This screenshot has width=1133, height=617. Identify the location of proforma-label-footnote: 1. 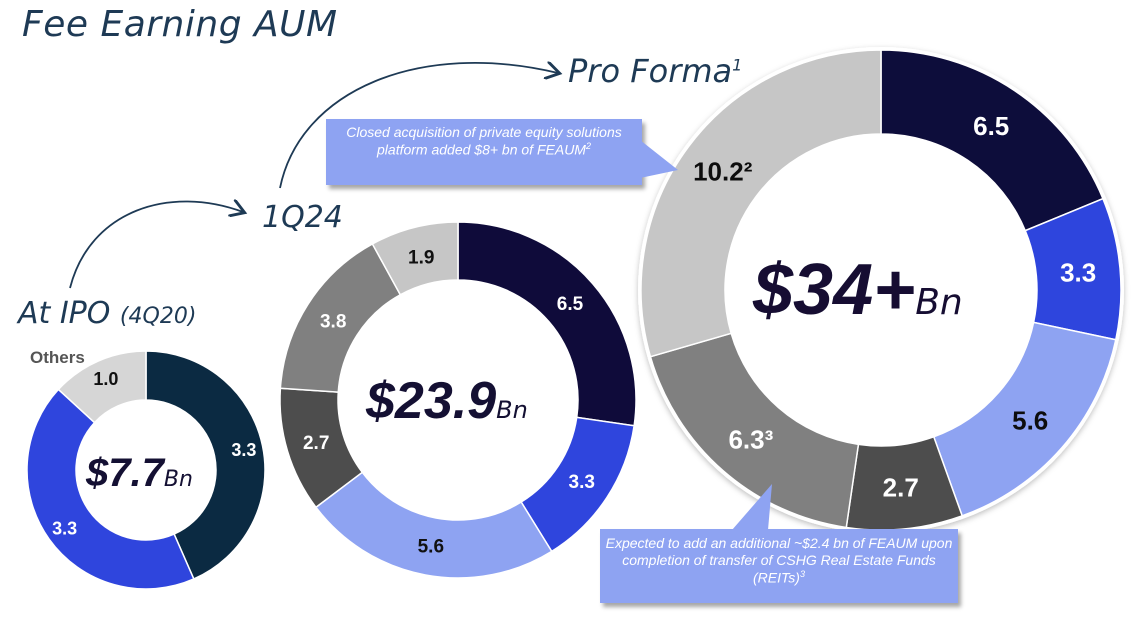
(737, 65).